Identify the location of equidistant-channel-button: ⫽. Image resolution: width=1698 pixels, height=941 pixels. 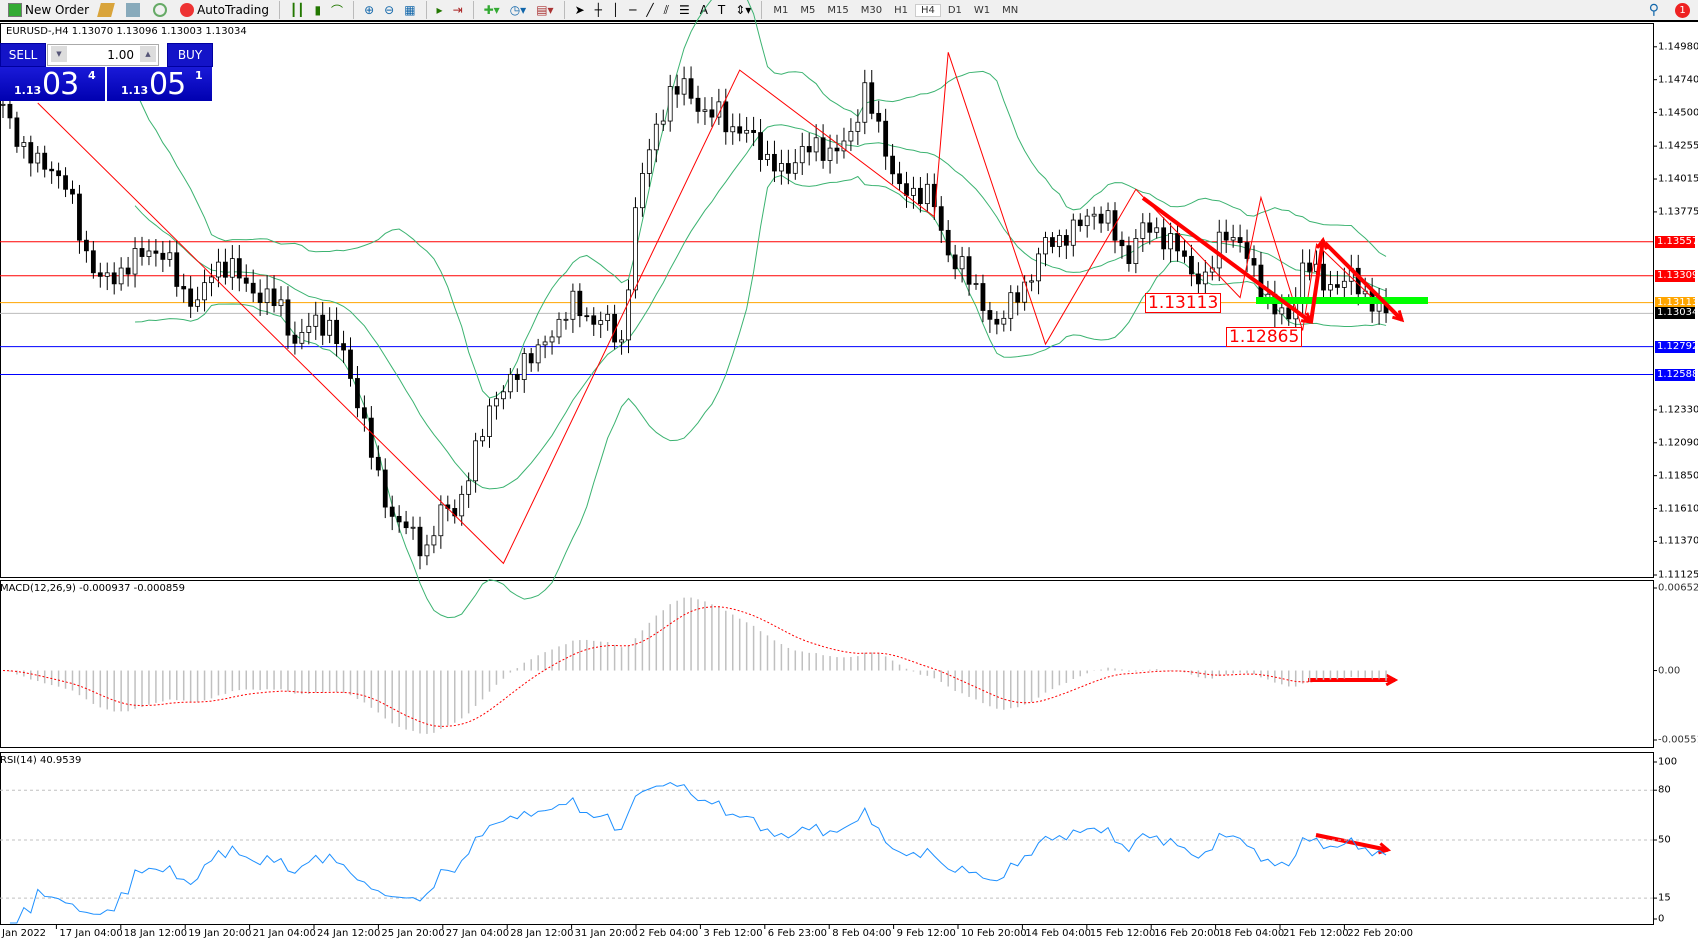
(666, 10).